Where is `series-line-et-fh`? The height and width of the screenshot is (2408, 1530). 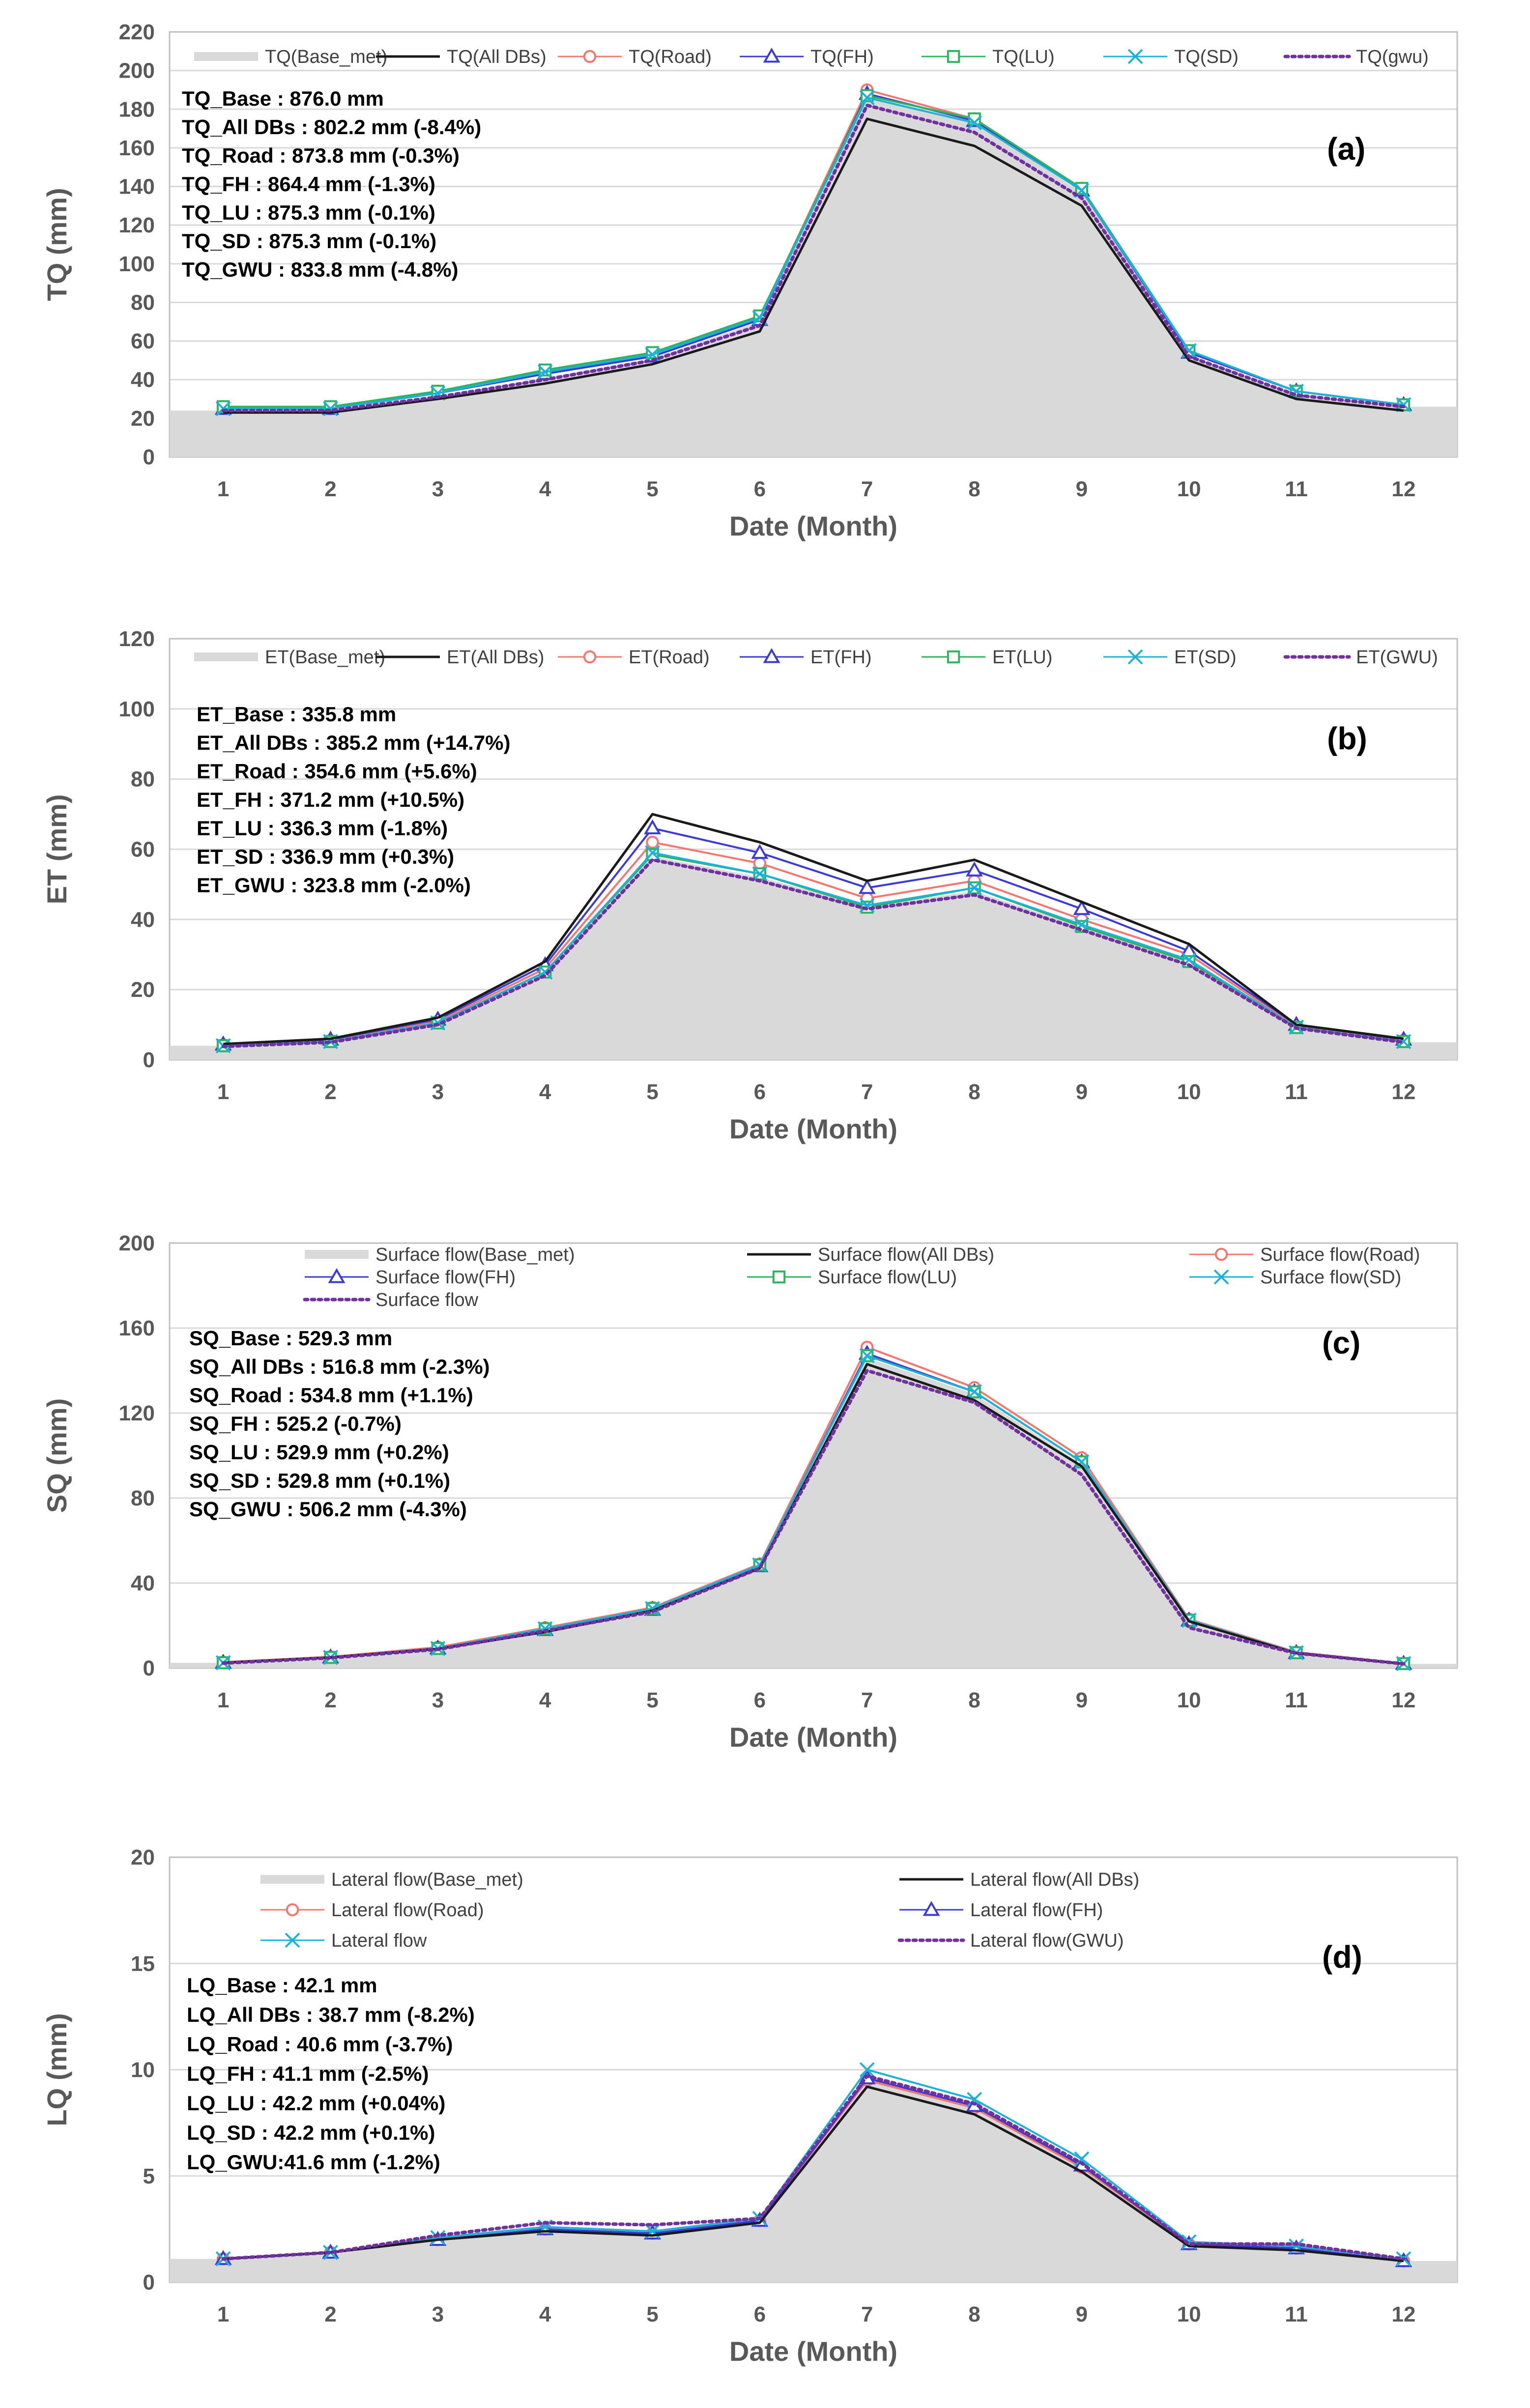 series-line-et-fh is located at coordinates (813, 936).